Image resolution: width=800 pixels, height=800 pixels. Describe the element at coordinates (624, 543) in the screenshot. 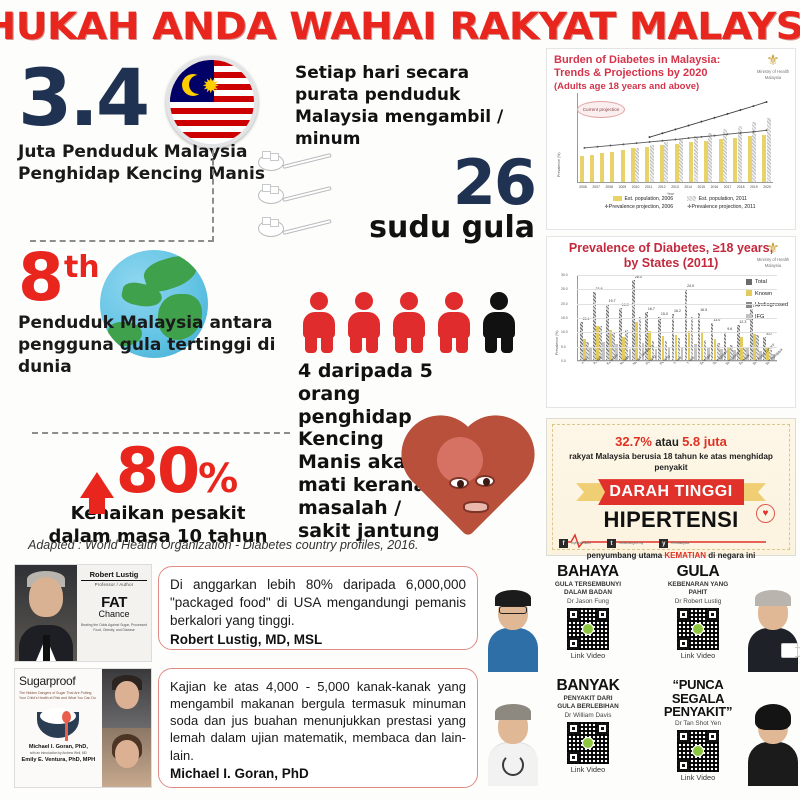

I see `website-link: t infosihat.gov.my` at that location.